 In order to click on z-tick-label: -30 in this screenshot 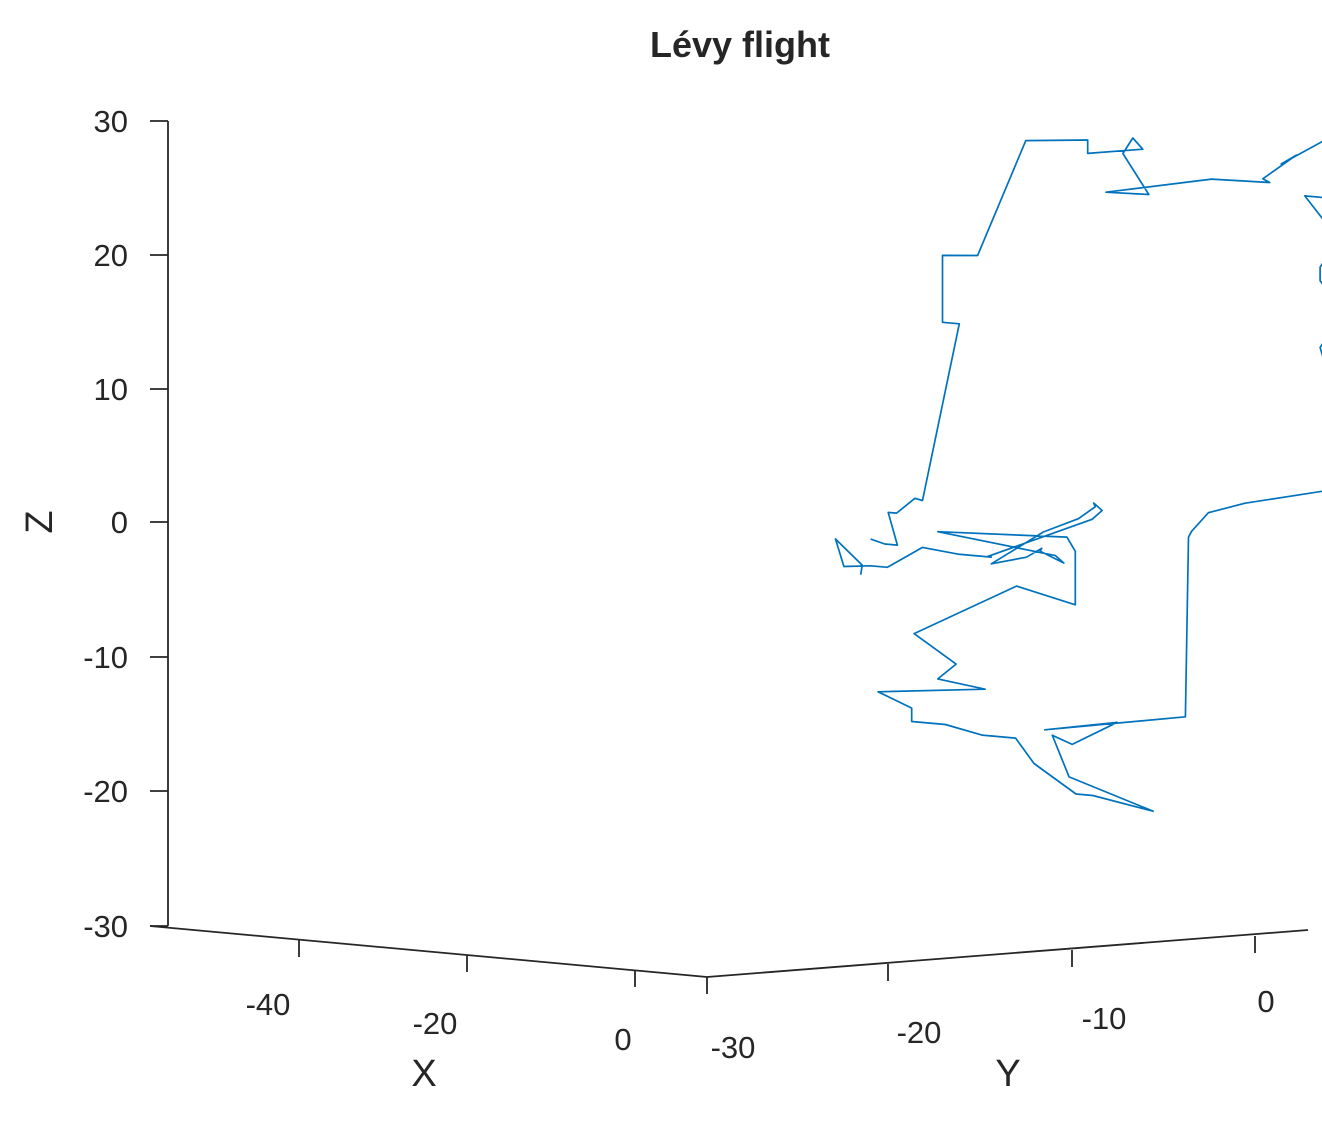, I will do `click(105, 926)`.